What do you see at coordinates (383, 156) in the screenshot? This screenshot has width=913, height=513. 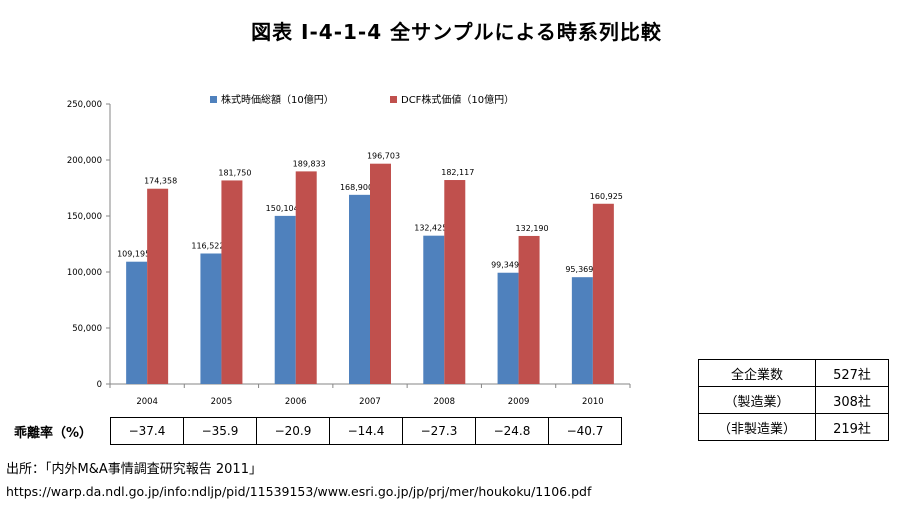 I see `data-label: 196,703` at bounding box center [383, 156].